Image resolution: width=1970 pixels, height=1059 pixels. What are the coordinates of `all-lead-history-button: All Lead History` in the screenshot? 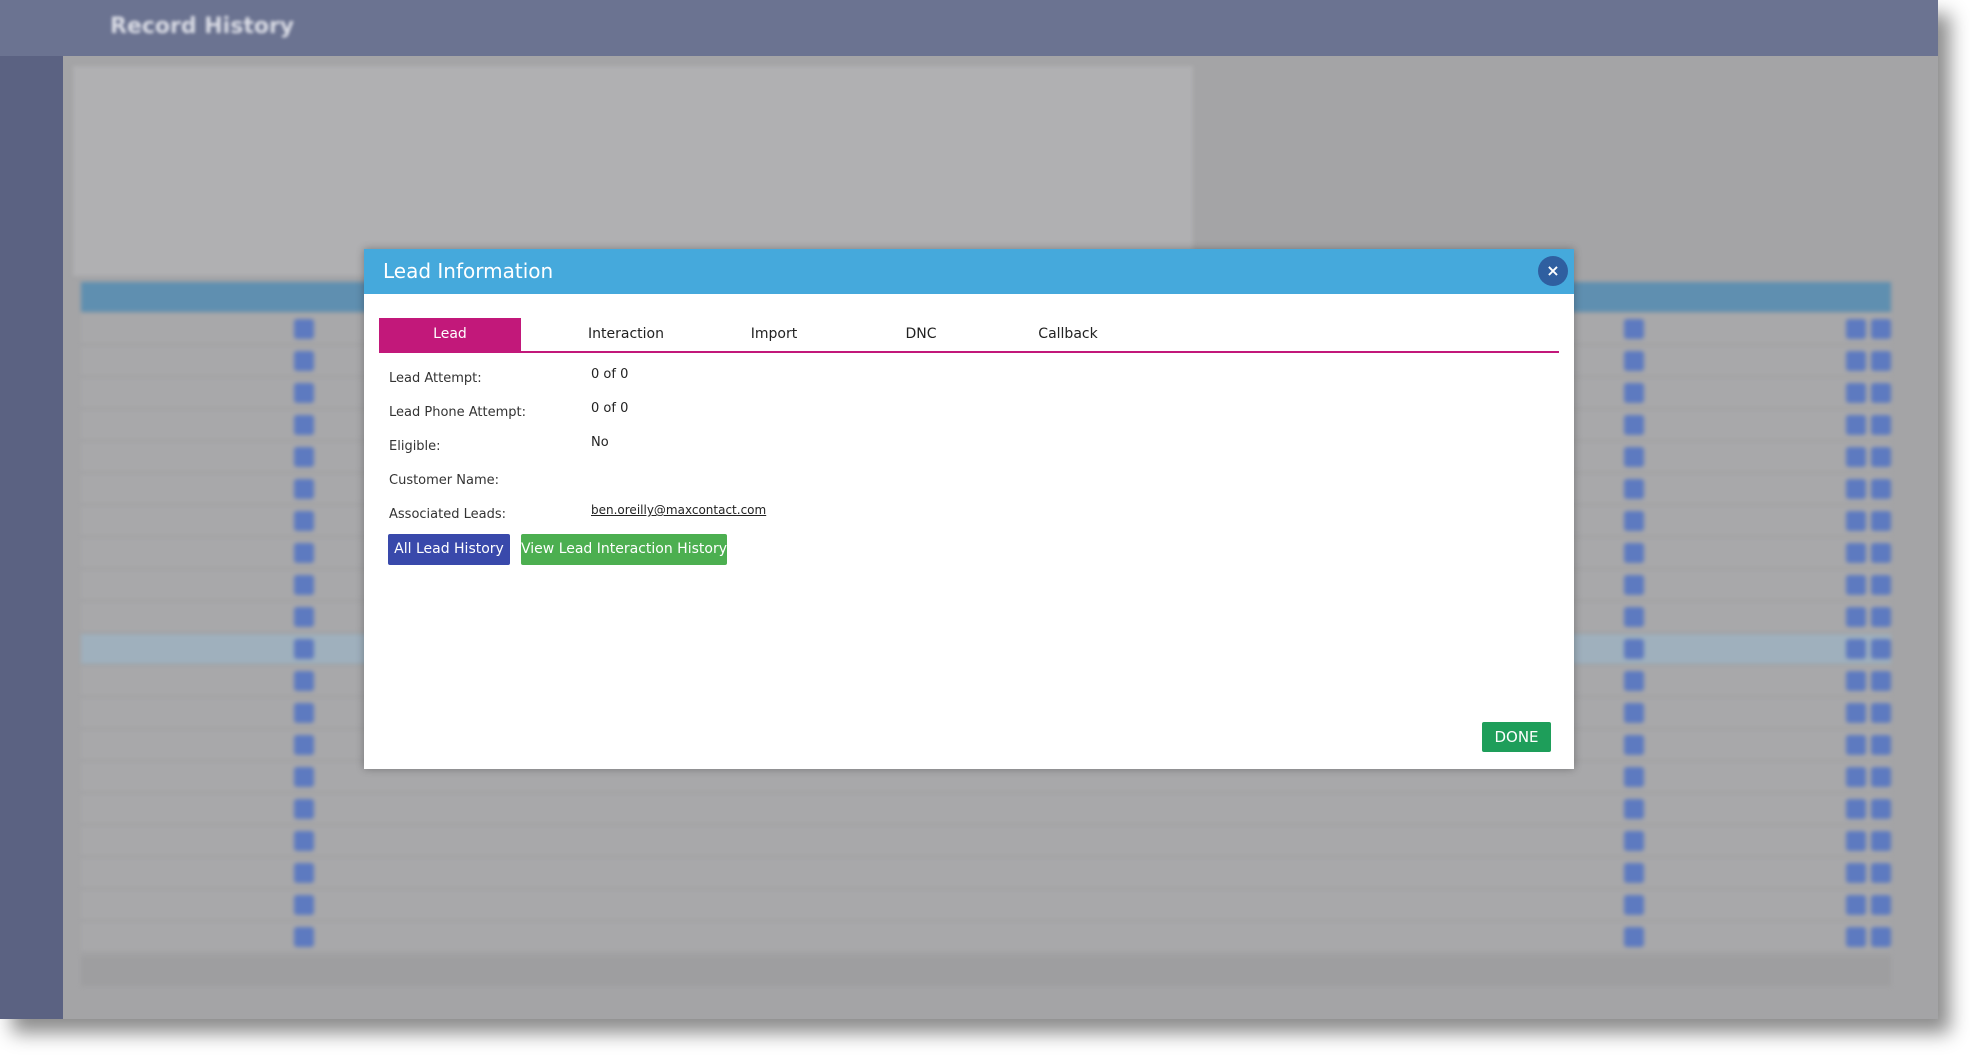 It's located at (449, 549).